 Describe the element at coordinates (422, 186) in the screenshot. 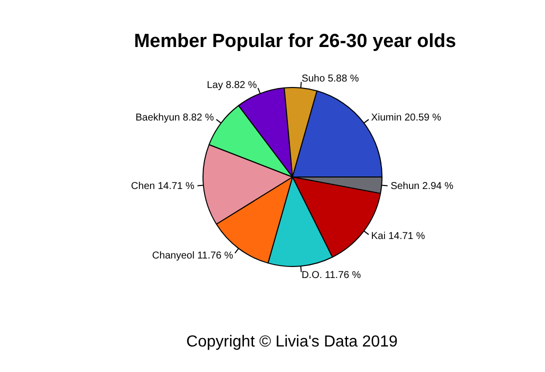

I see `slice-label: Sehun 2.94 %` at that location.